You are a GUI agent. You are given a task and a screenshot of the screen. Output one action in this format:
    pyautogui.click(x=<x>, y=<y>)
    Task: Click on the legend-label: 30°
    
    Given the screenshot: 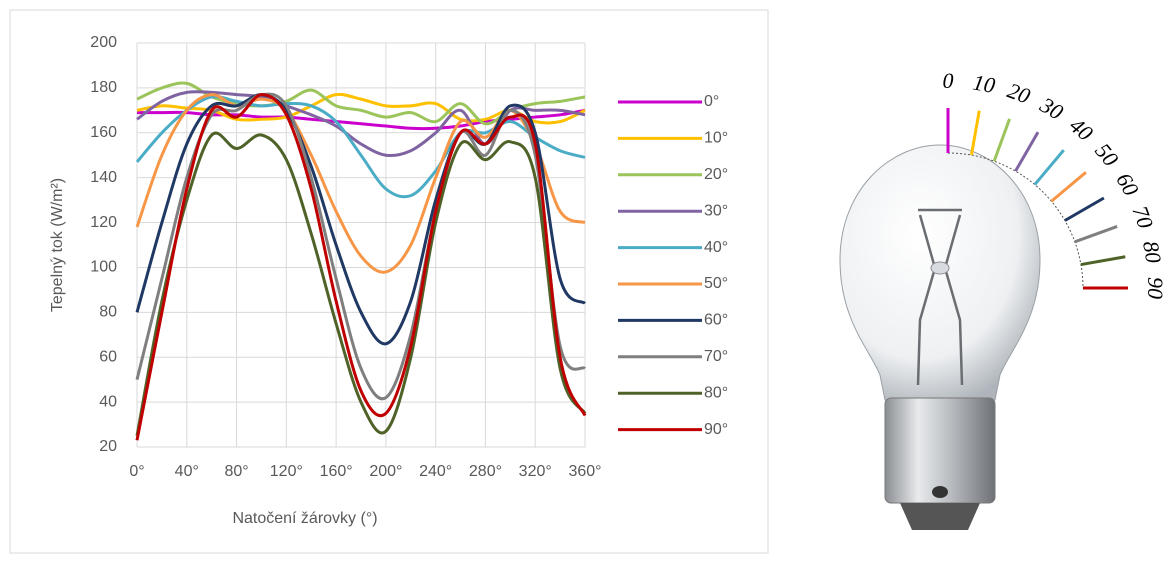 What is the action you would take?
    pyautogui.click(x=716, y=210)
    